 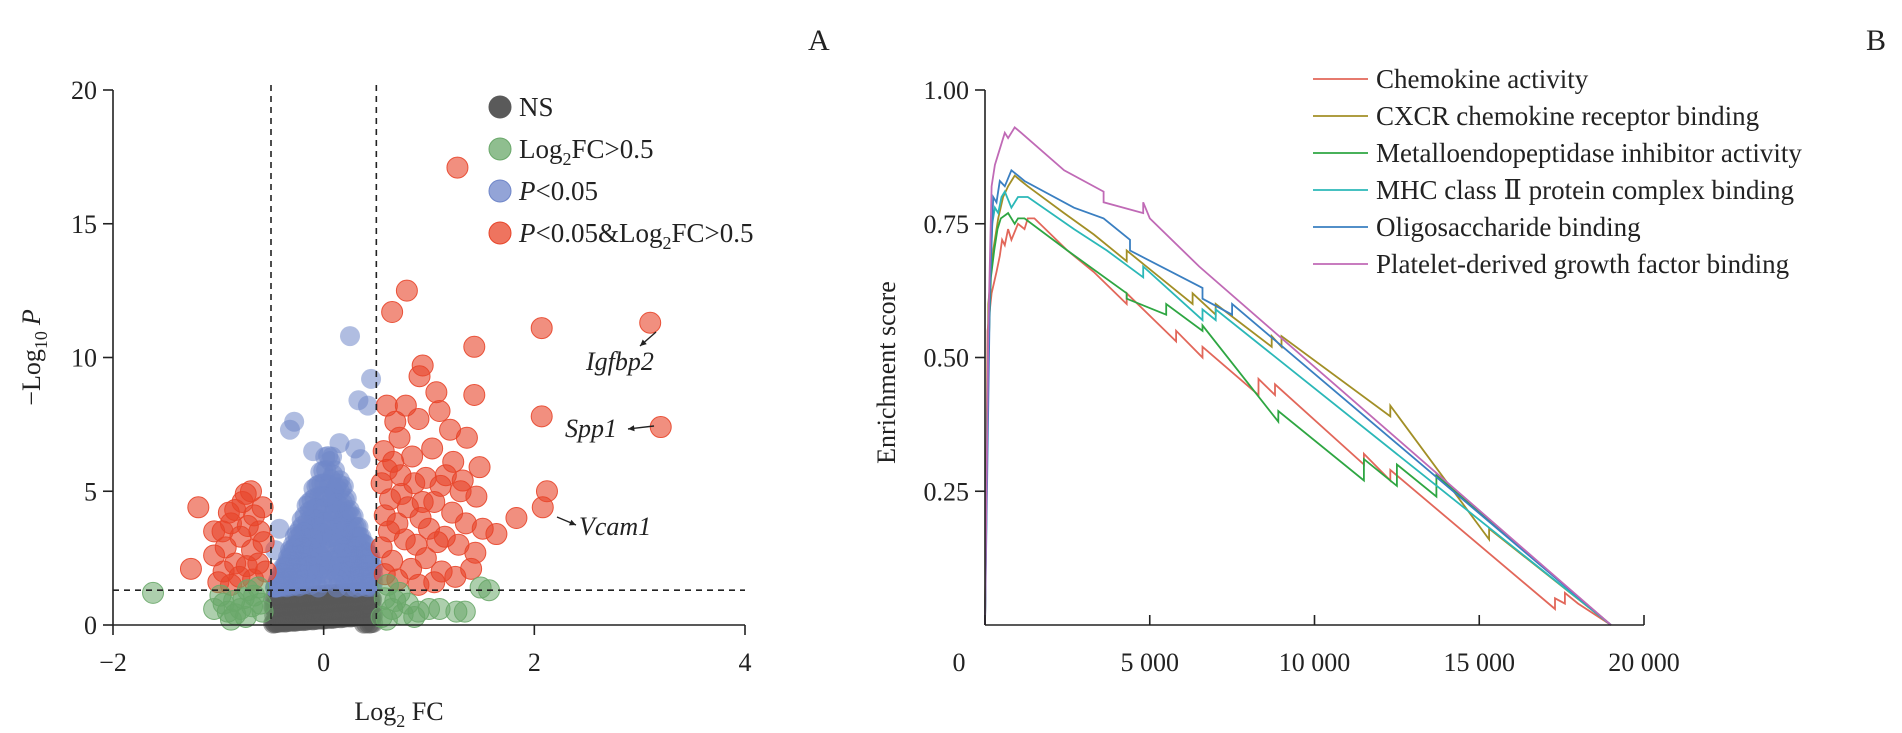 What do you see at coordinates (500, 149) in the screenshot?
I see `legend-marker-fc` at bounding box center [500, 149].